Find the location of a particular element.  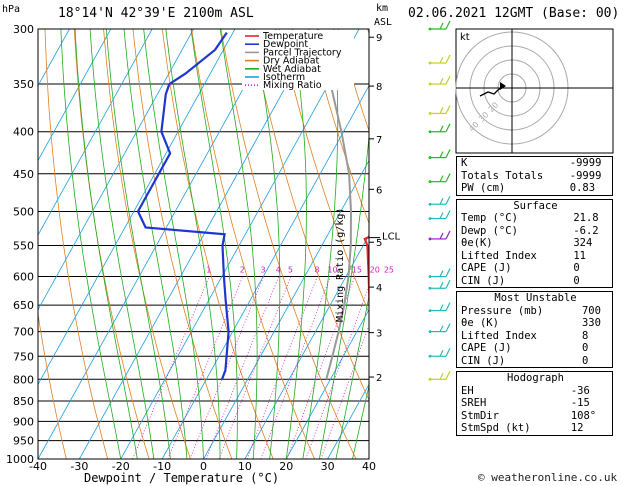

surface-row: Temp (°C) 21.8 is located at coordinates (530, 218).